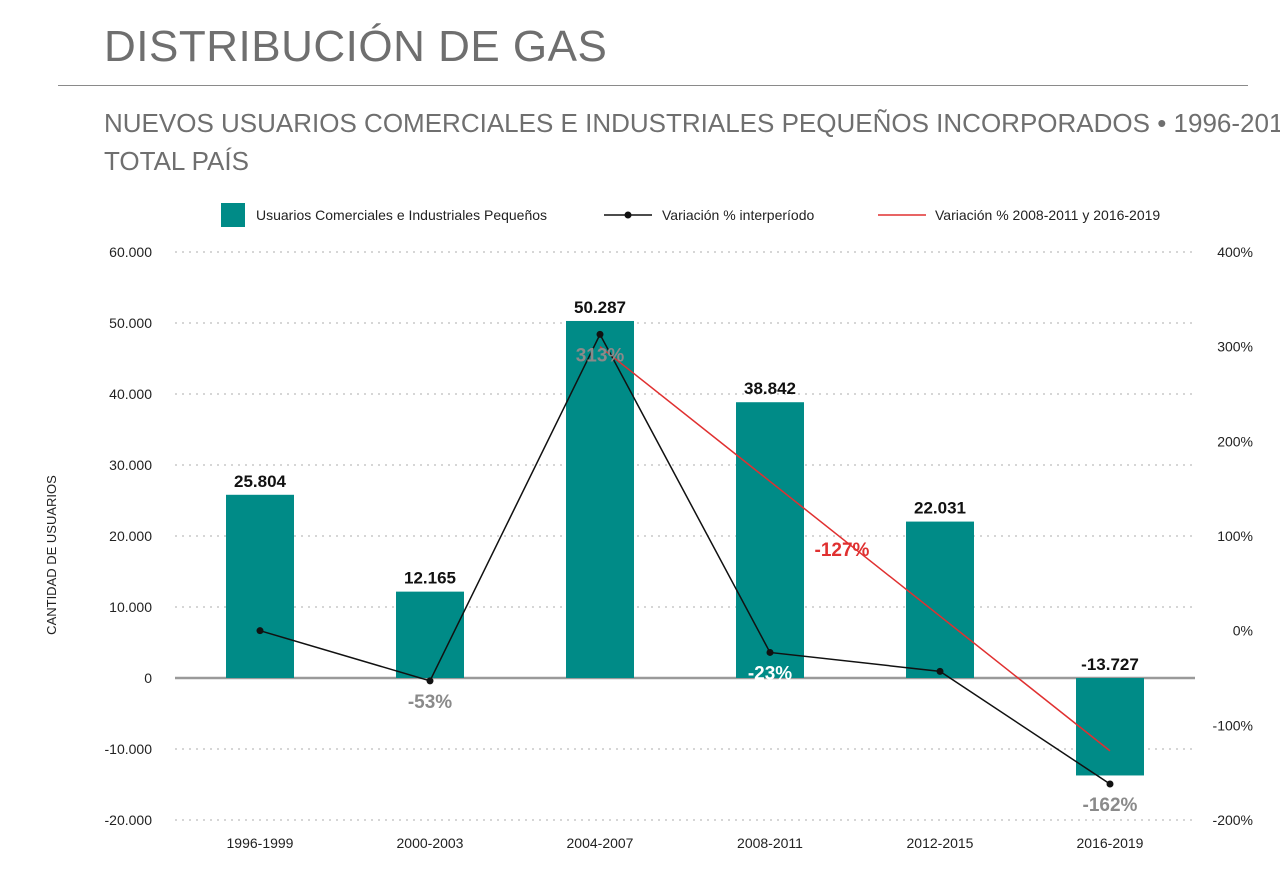 The height and width of the screenshot is (885, 1280). Describe the element at coordinates (1235, 252) in the screenshot. I see `y2-tick-label: 400%` at that location.